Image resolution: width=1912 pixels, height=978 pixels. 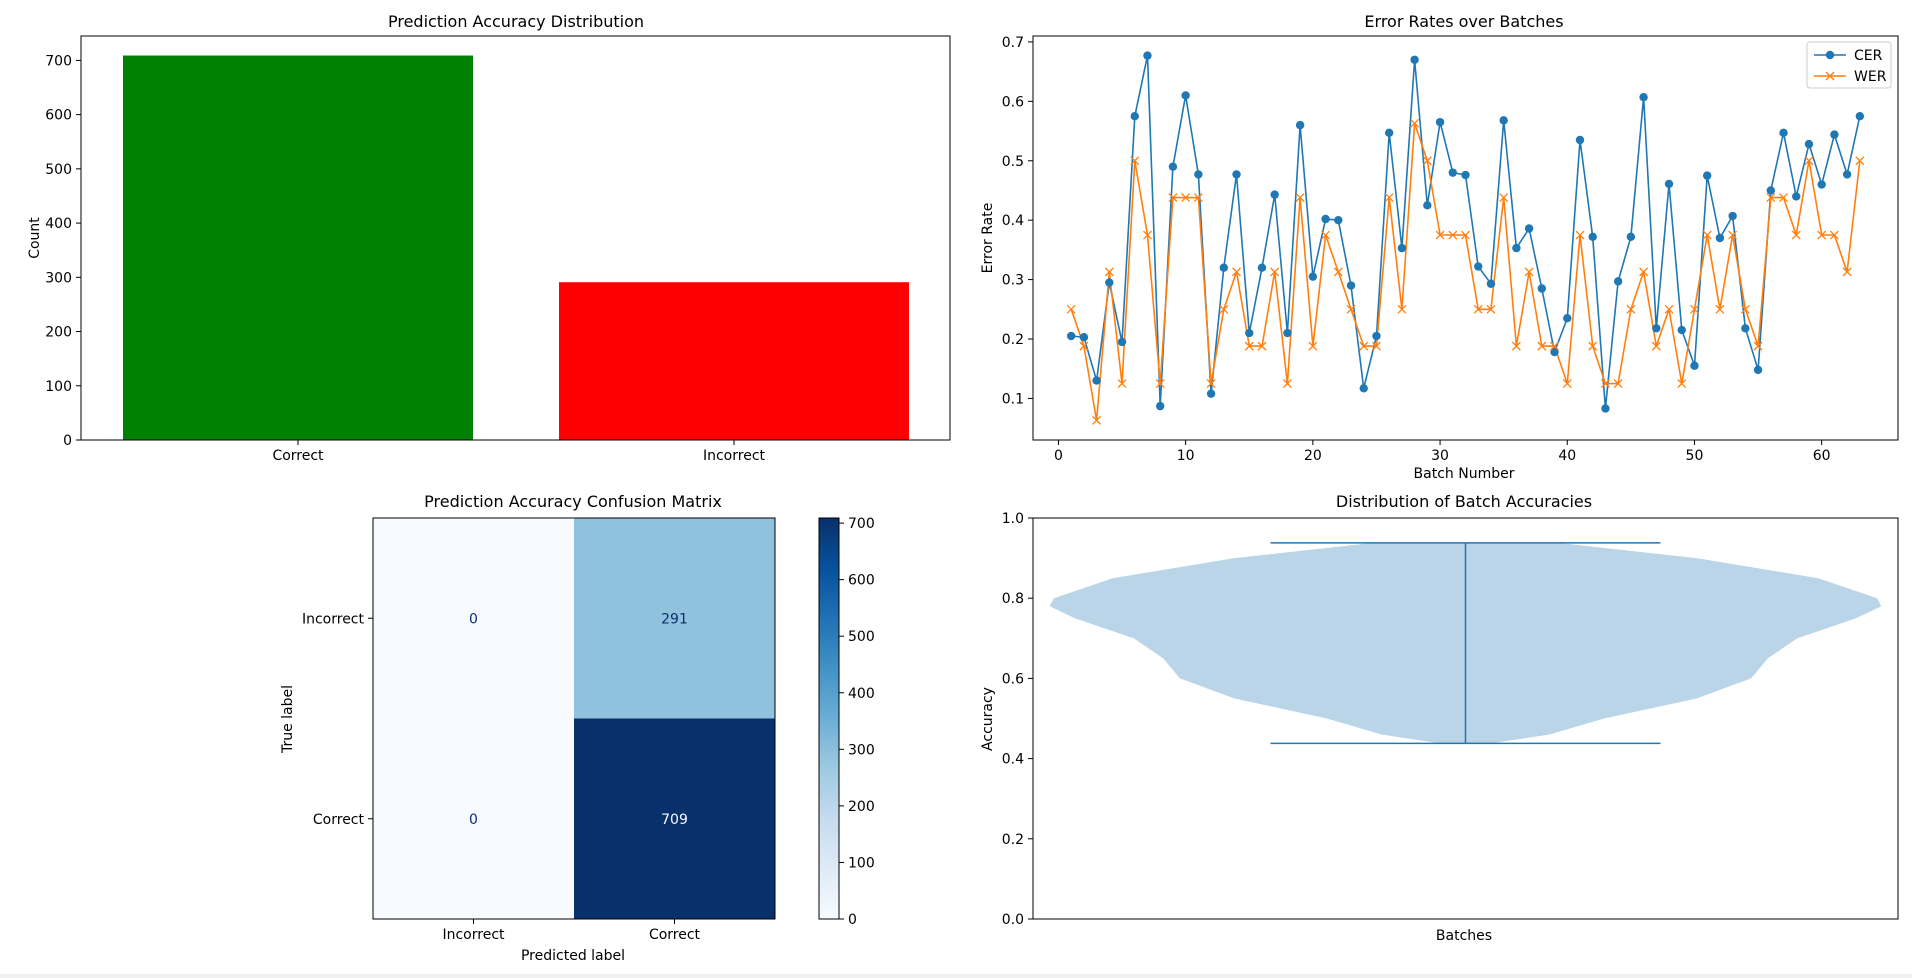 What do you see at coordinates (1313, 456) in the screenshot?
I see `x-tick-label: 20` at bounding box center [1313, 456].